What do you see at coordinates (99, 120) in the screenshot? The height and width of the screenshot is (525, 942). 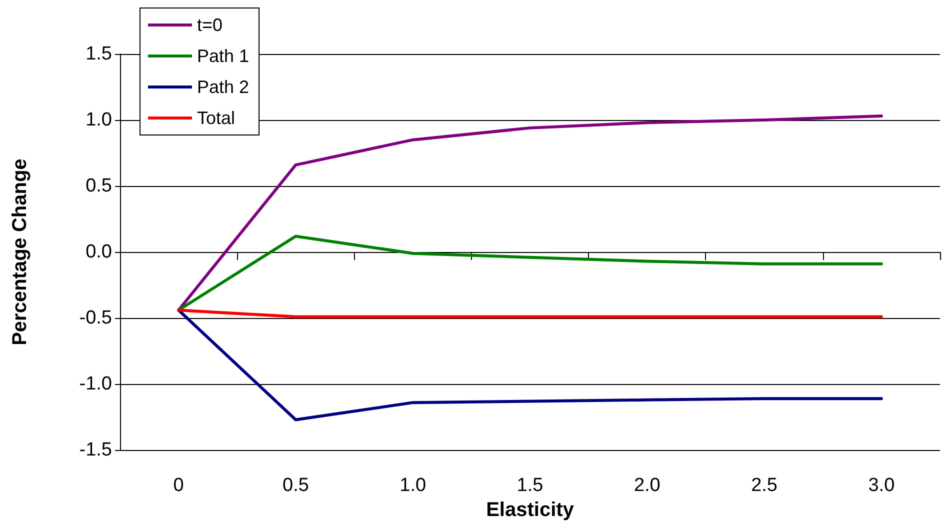 I see `y-tick-label: 1.0` at bounding box center [99, 120].